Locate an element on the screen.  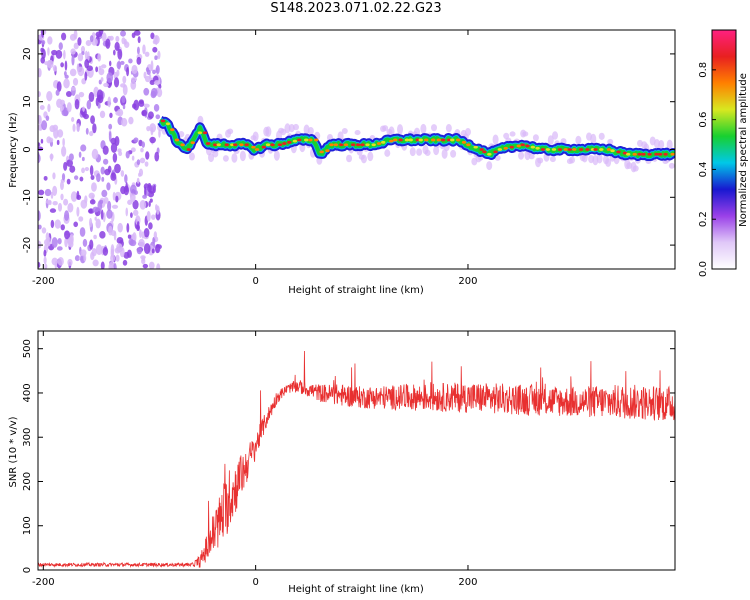
colorbar-tick-label: 0.4 is located at coordinates (703, 169).